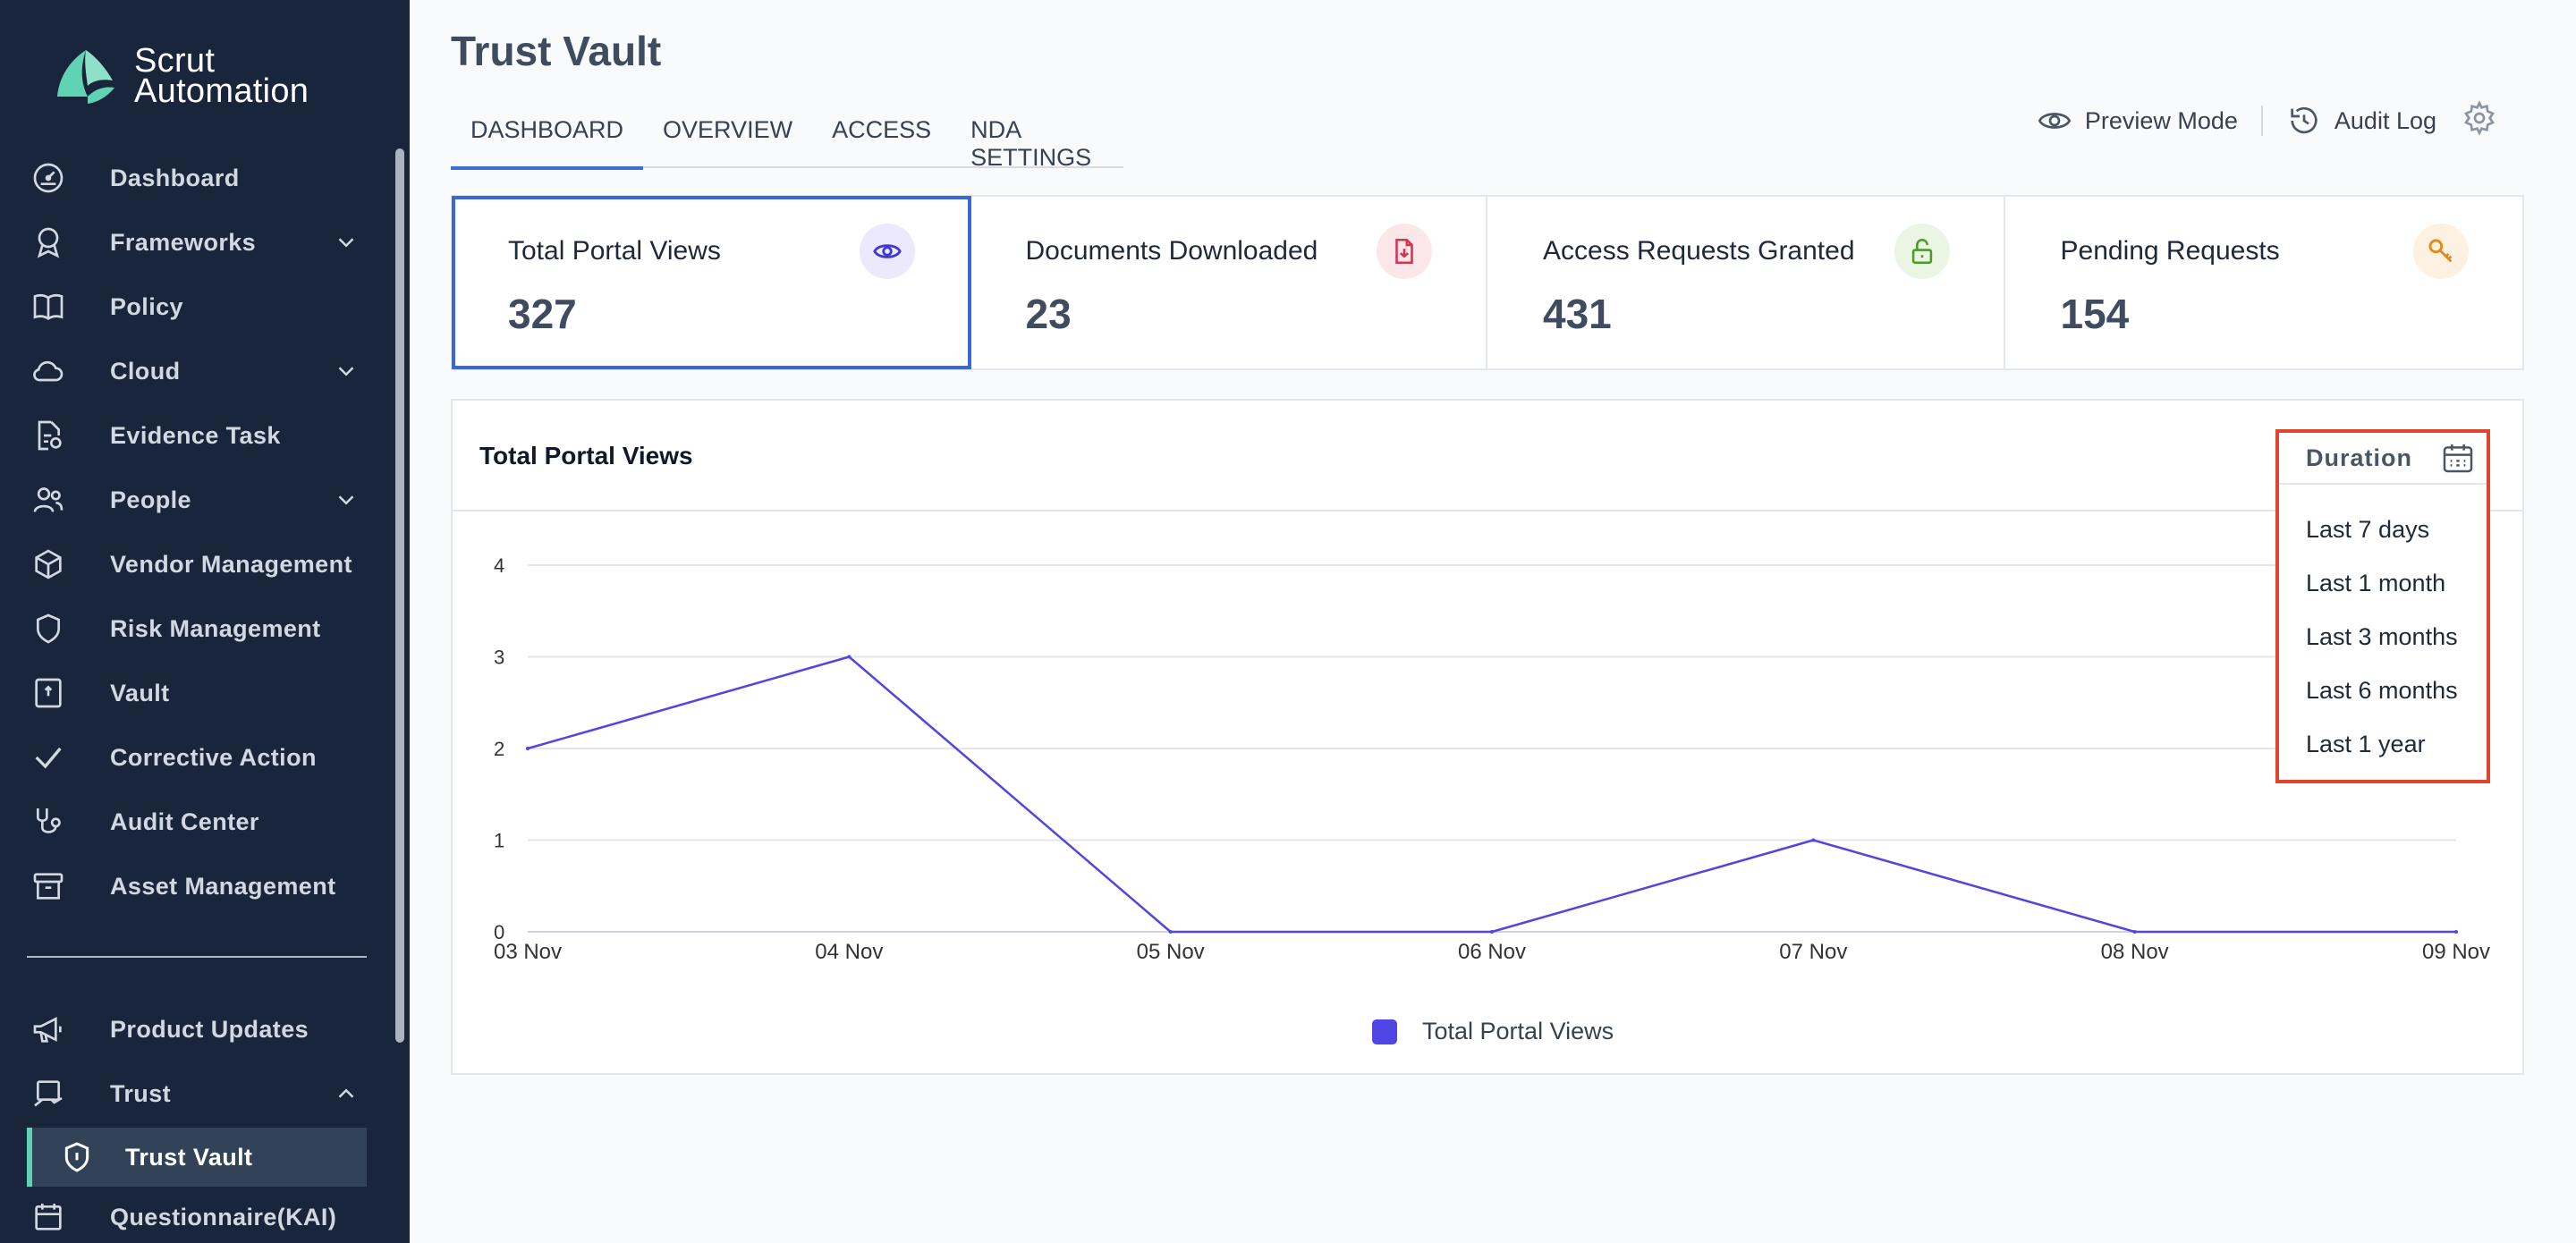 The width and height of the screenshot is (2576, 1243). I want to click on sidebar-item-label: Trust Vault, so click(189, 1157).